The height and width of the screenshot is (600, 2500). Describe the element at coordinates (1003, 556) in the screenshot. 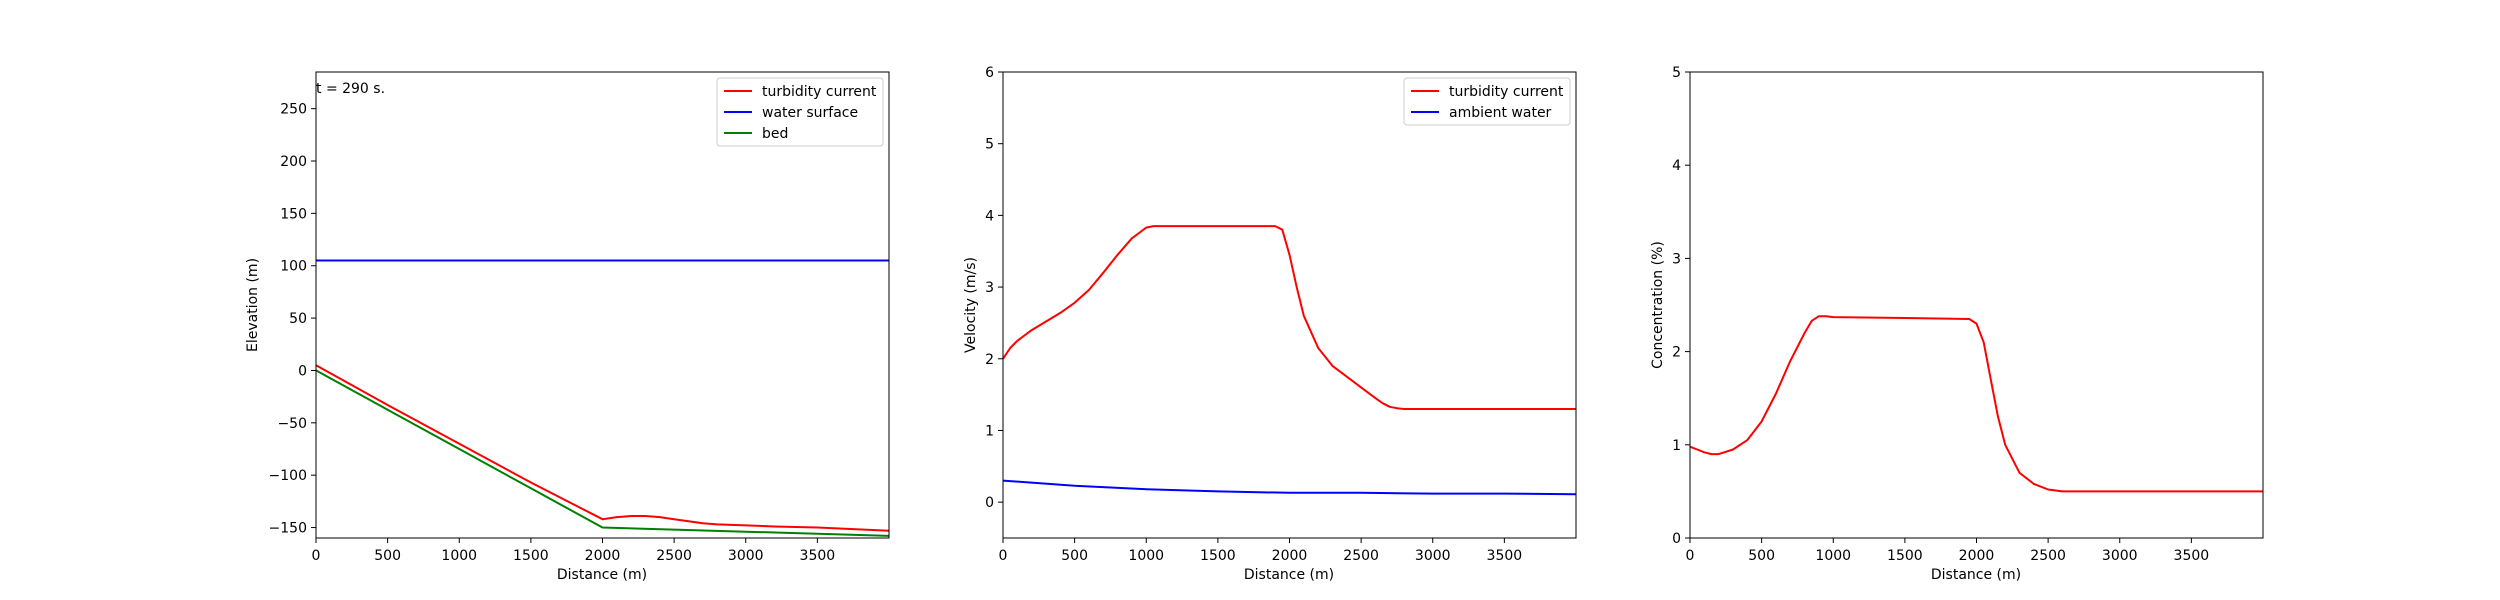

I see `velocity-x-tick-label: 0` at that location.